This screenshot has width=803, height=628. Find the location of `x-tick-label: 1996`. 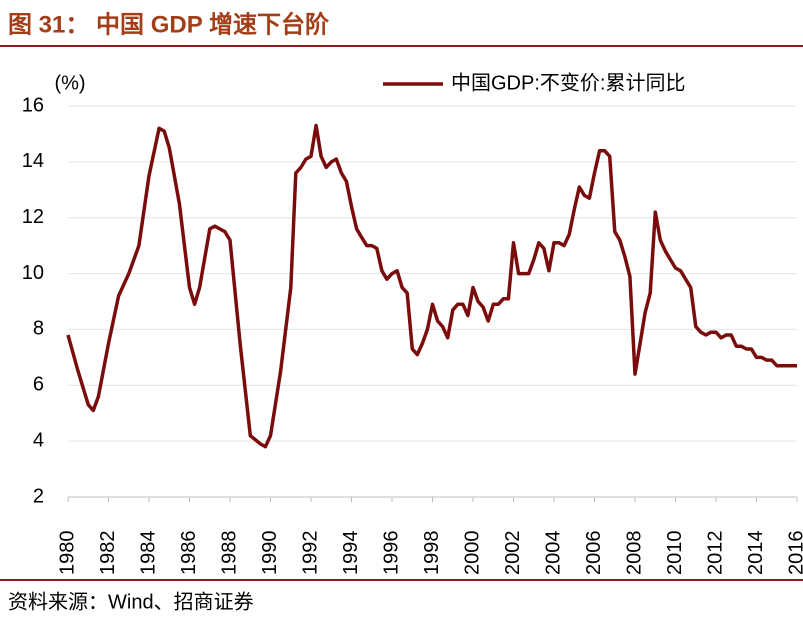

x-tick-label: 1996 is located at coordinates (391, 553).